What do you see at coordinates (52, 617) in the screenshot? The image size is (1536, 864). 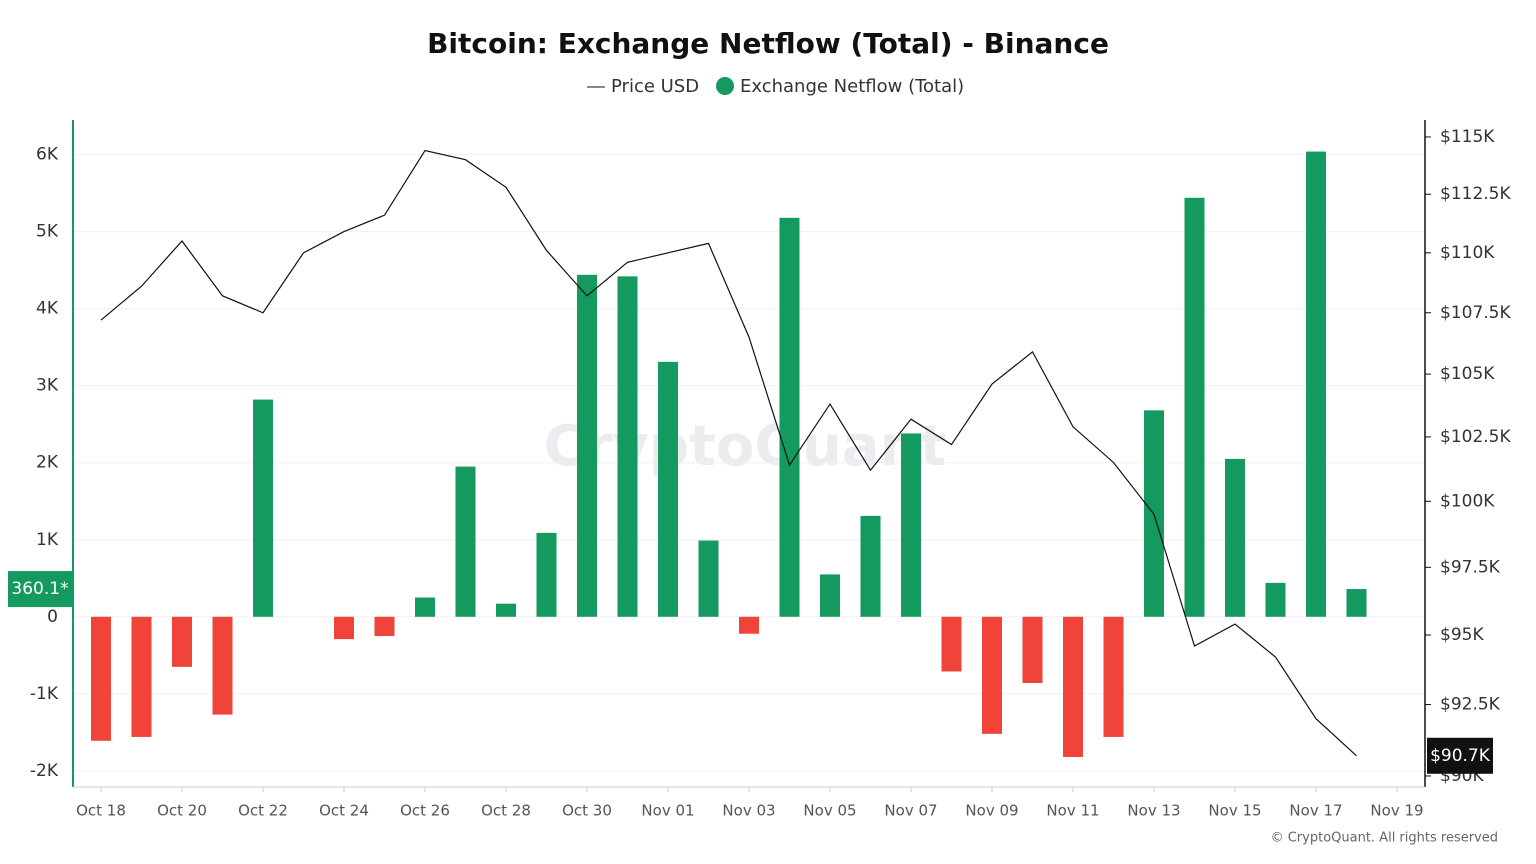 I see `y-tick-label: 0` at bounding box center [52, 617].